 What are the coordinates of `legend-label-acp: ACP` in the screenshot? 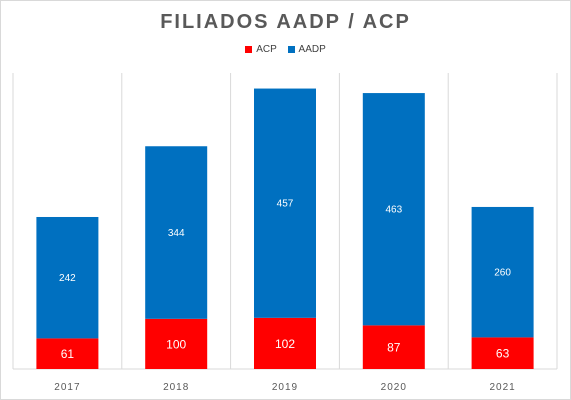 It's located at (266, 49).